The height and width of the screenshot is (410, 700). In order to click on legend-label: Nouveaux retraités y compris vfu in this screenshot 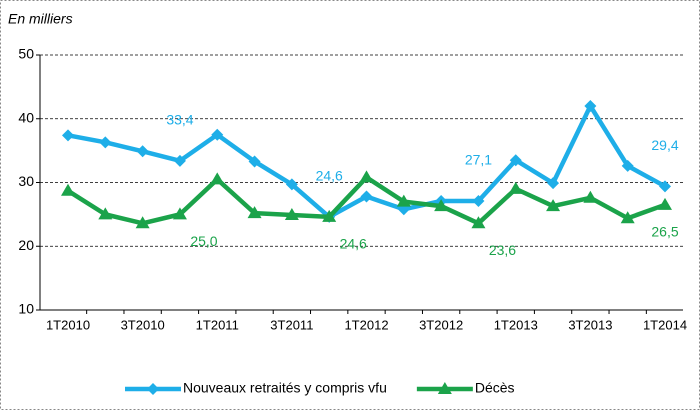, I will do `click(285, 388)`.